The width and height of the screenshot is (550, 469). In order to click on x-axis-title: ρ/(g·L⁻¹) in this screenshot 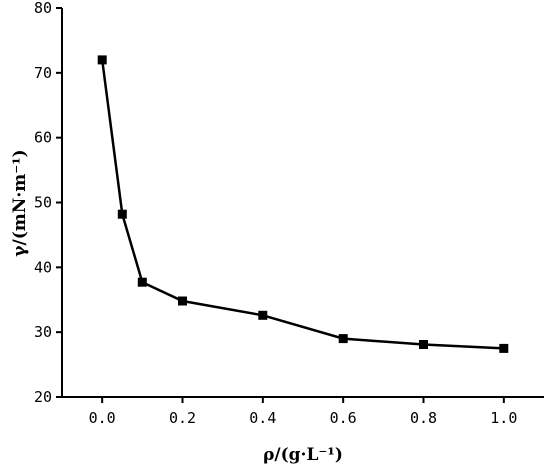, I will do `click(303, 455)`.